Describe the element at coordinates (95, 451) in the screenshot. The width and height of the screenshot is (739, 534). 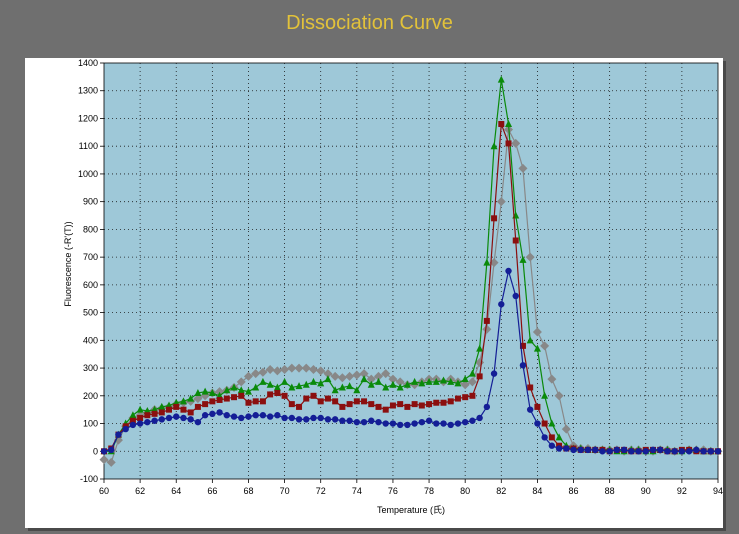
I see `y-tick-label: 0` at that location.